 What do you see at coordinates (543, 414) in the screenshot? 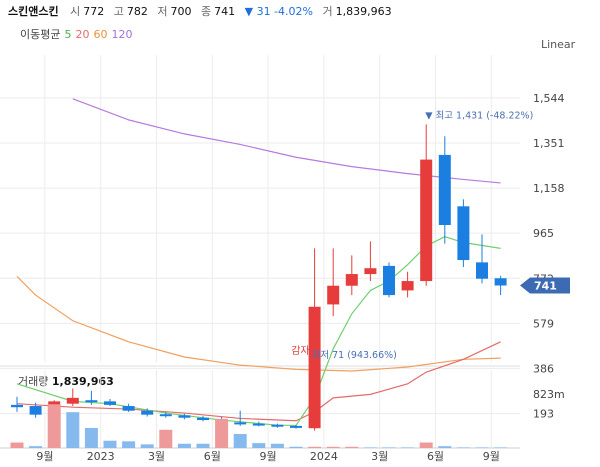
I see `y-tick-label: 193` at bounding box center [543, 414].